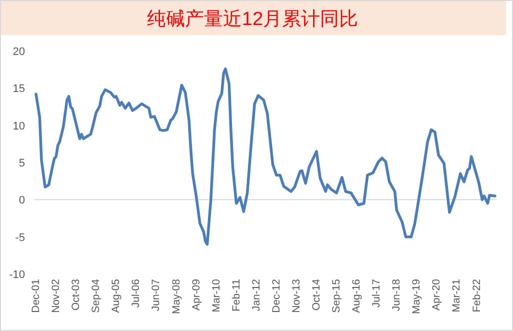 Image resolution: width=513 pixels, height=331 pixels. I want to click on x-tick-label: Aug-05, so click(116, 295).